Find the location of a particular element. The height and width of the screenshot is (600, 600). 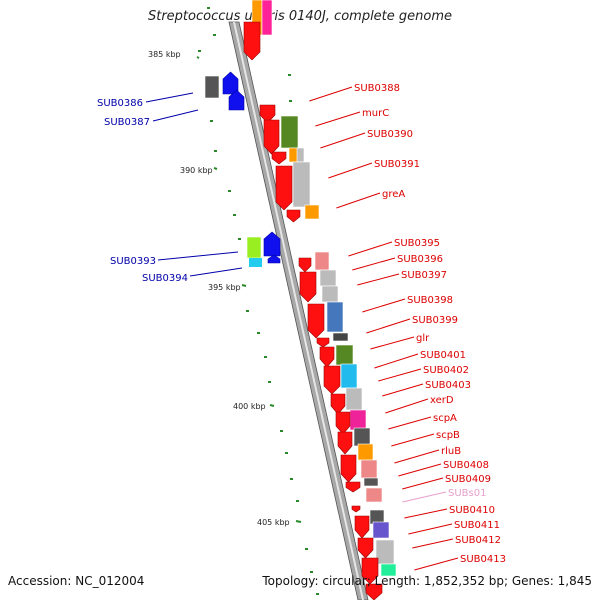

gene-label-reverse: greA is located at coordinates (393, 194).